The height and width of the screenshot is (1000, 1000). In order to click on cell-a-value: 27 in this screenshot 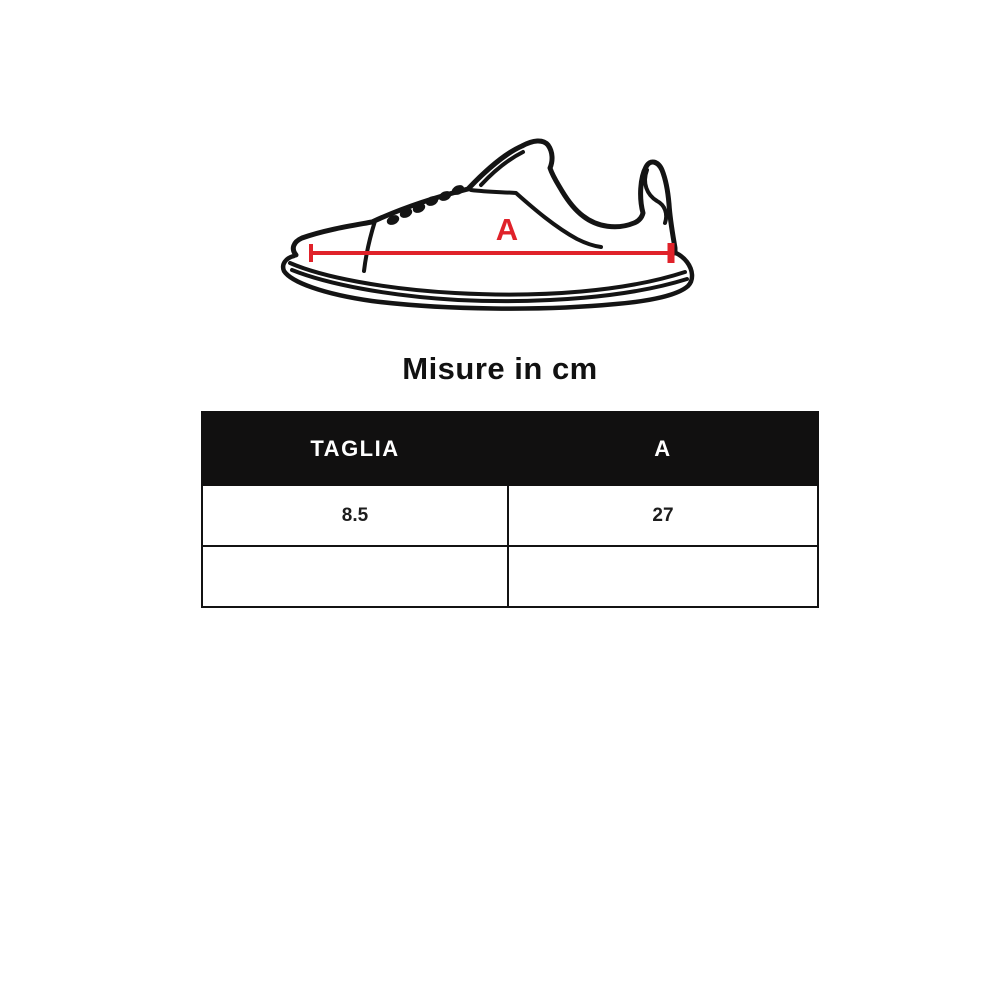, I will do `click(663, 515)`.